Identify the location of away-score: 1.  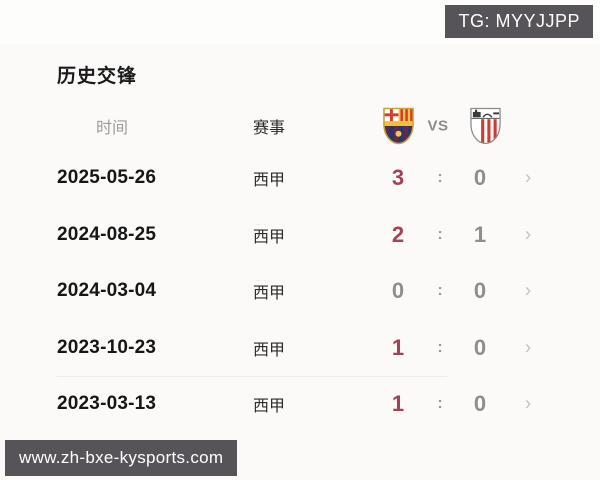
(480, 234).